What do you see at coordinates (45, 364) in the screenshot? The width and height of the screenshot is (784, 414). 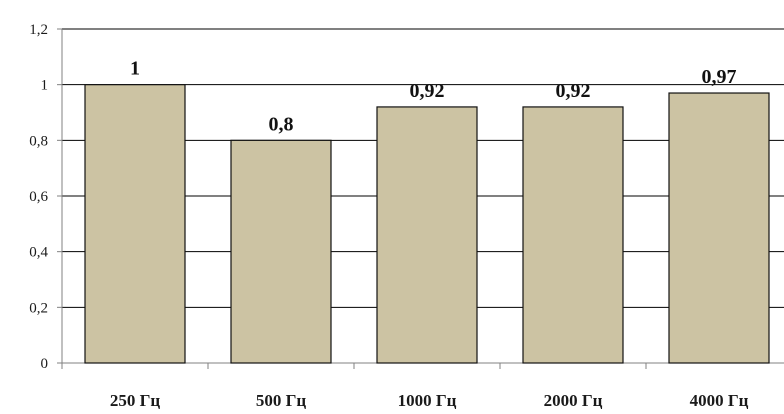 I see `y-tick-label: 0` at bounding box center [45, 364].